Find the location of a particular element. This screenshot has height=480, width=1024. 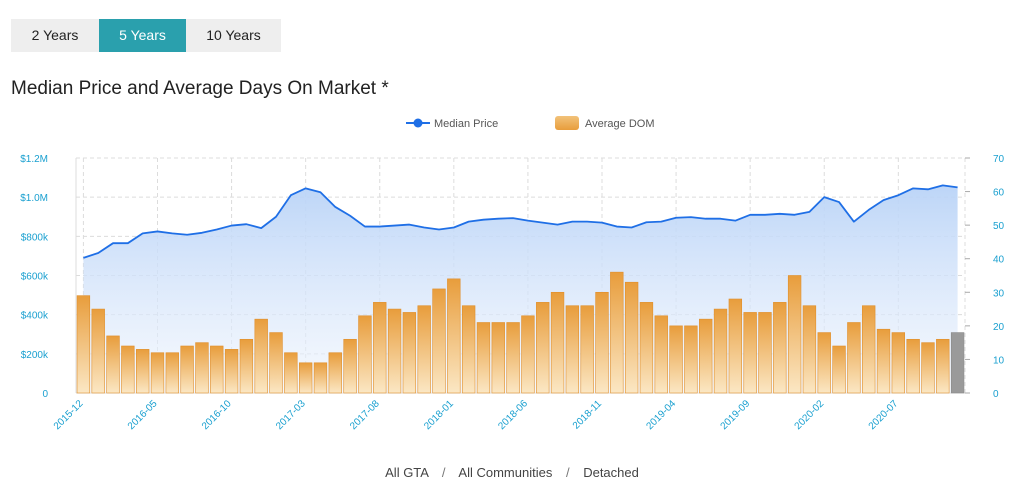

y-right-tick-label: 60 is located at coordinates (999, 193).